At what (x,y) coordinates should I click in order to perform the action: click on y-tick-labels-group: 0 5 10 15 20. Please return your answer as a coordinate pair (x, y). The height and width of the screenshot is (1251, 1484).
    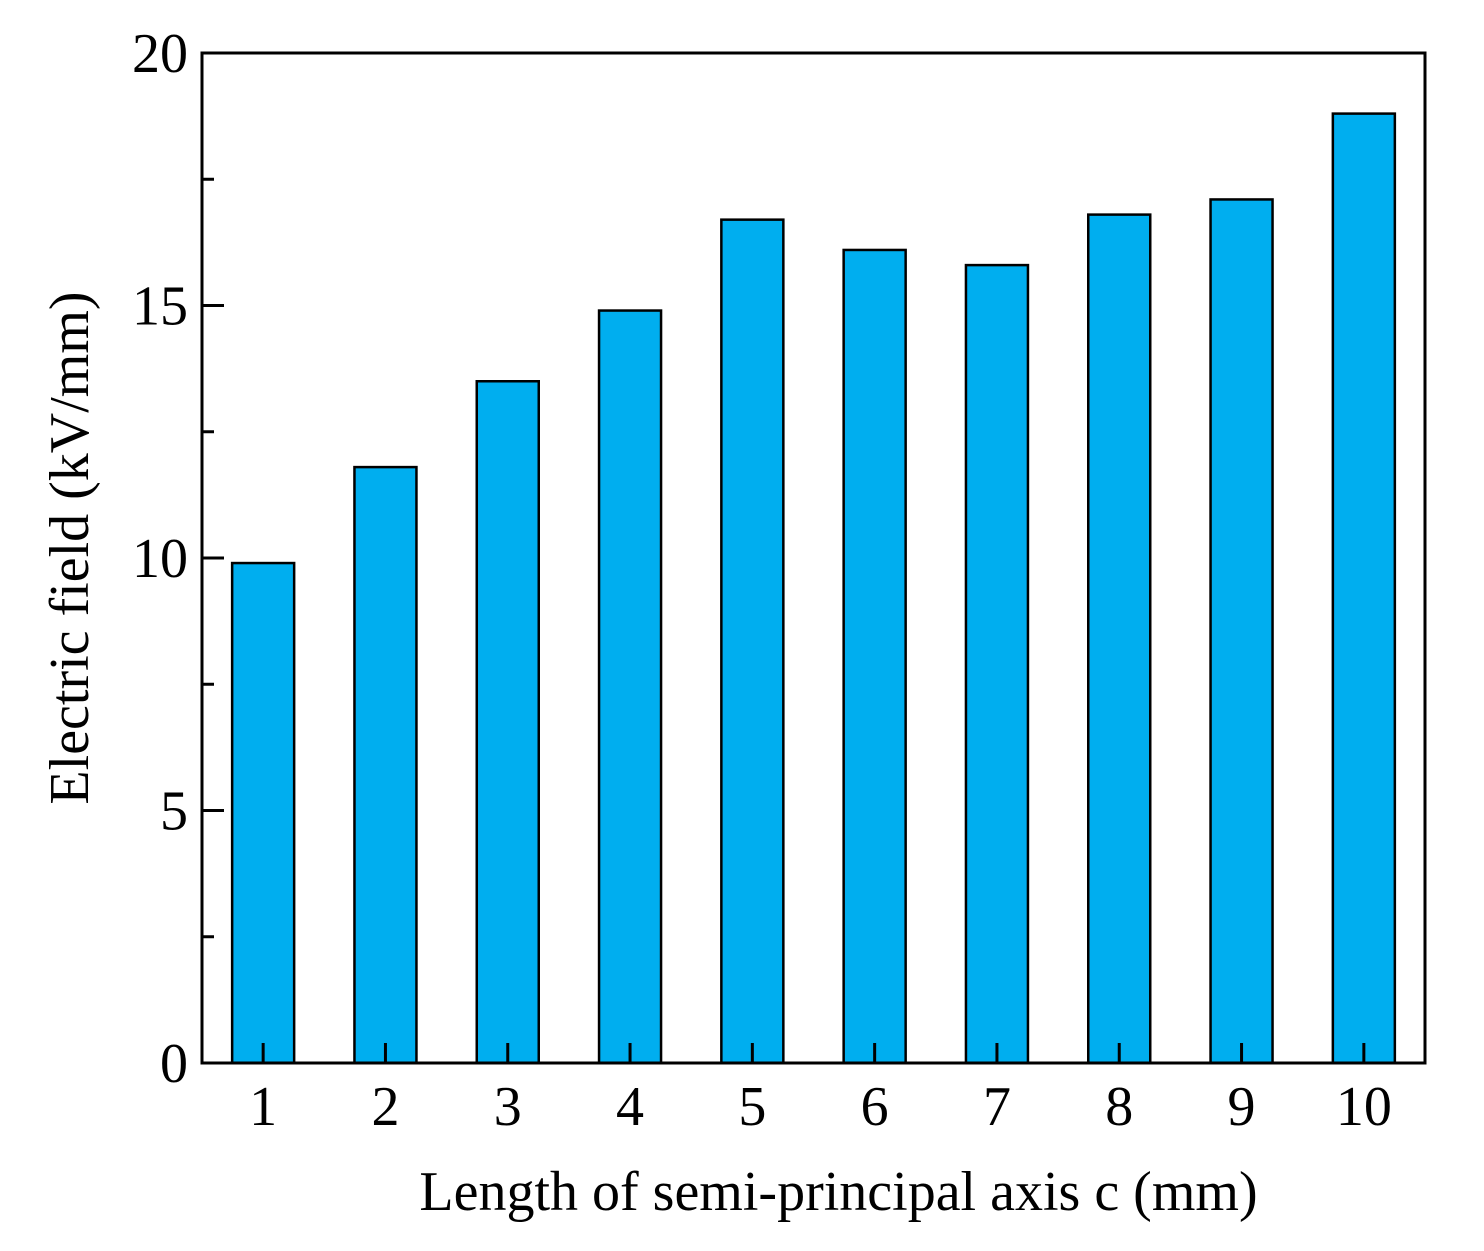
    Looking at the image, I should click on (160, 559).